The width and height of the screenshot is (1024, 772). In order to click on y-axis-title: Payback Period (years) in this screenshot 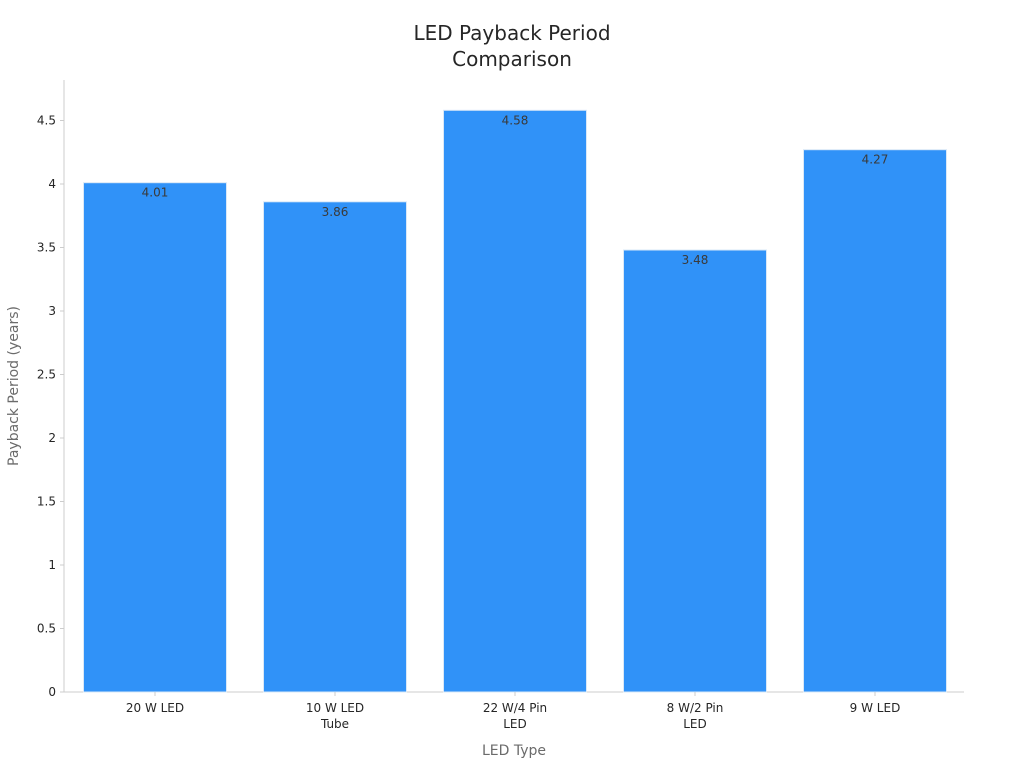, I will do `click(14, 386)`.